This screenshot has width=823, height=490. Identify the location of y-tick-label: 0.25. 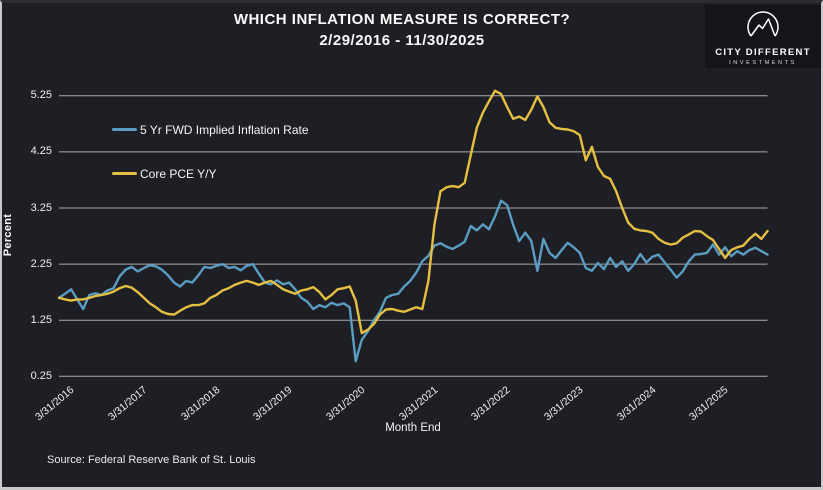
(41, 375).